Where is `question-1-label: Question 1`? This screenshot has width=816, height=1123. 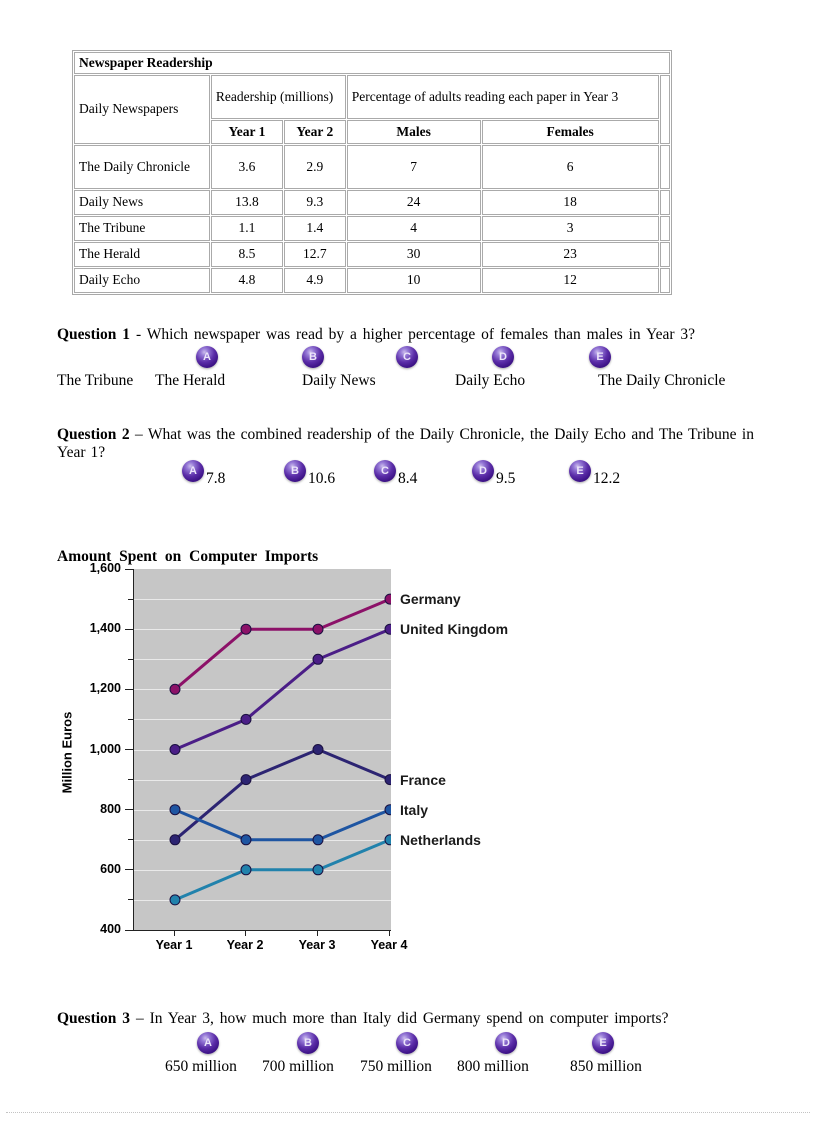
question-1-label: Question 1 is located at coordinates (94, 334).